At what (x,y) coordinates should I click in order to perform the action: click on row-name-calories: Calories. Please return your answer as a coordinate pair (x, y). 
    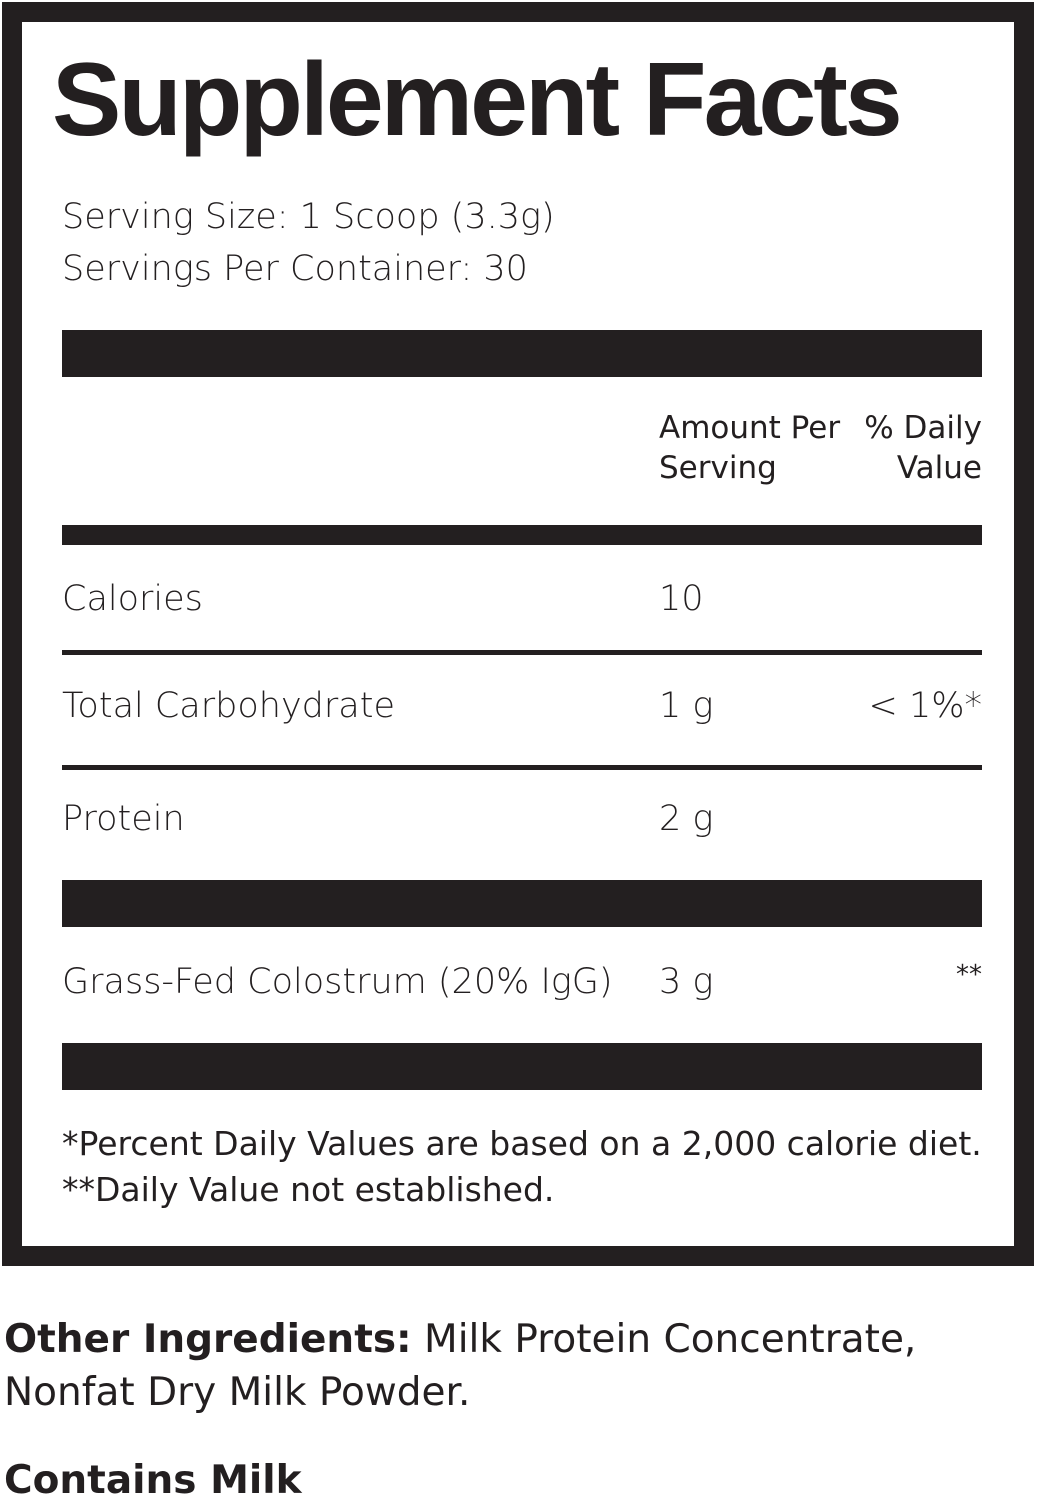
    Looking at the image, I should click on (132, 599).